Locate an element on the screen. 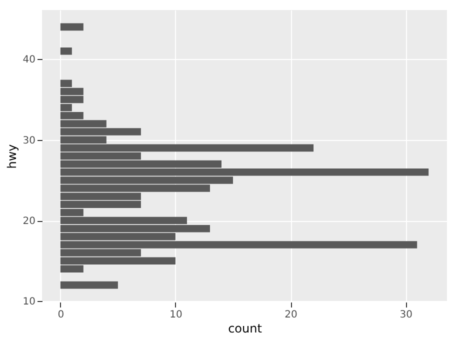 The height and width of the screenshot is (338, 474). x-tick-label: 30 is located at coordinates (406, 315).